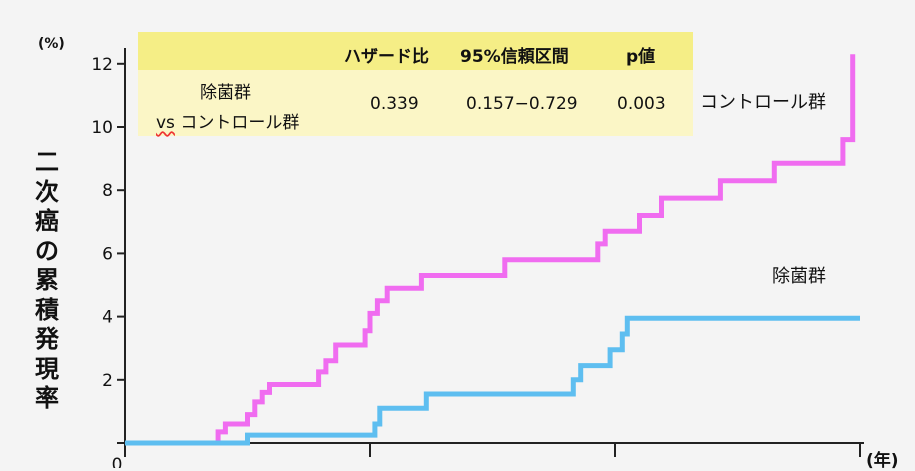 Image resolution: width=915 pixels, height=471 pixels. Describe the element at coordinates (514, 57) in the screenshot. I see `table-header-confidence-interval: 95%信頼区間` at that location.